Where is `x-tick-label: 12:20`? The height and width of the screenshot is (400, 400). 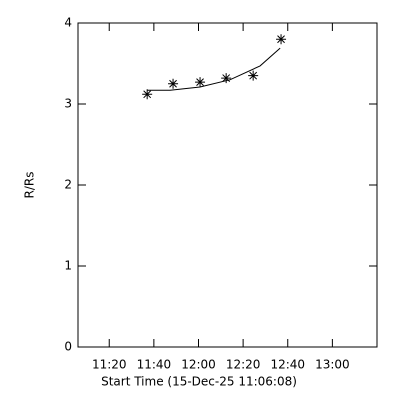 x-tick-label: 12:20 is located at coordinates (243, 365).